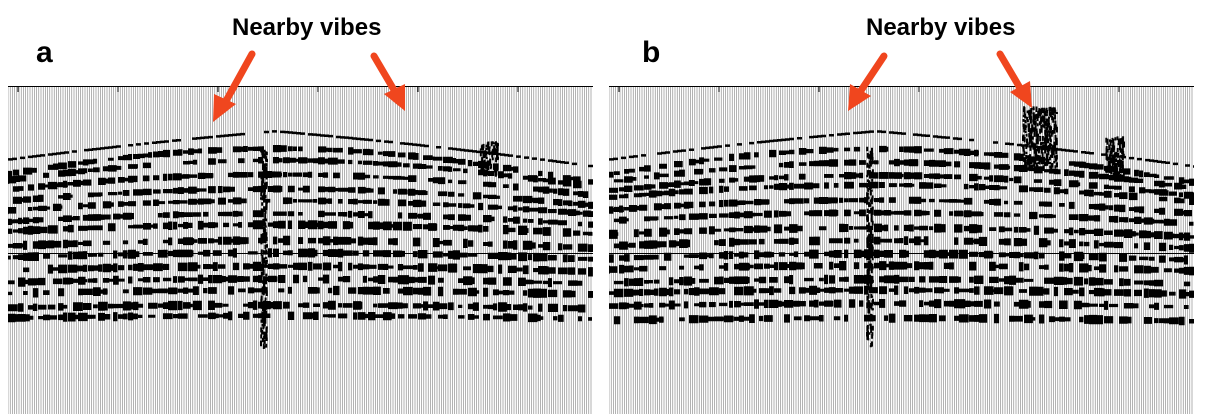 This screenshot has height=414, width=1211. What do you see at coordinates (44, 52) in the screenshot?
I see `panel-label-a: a` at bounding box center [44, 52].